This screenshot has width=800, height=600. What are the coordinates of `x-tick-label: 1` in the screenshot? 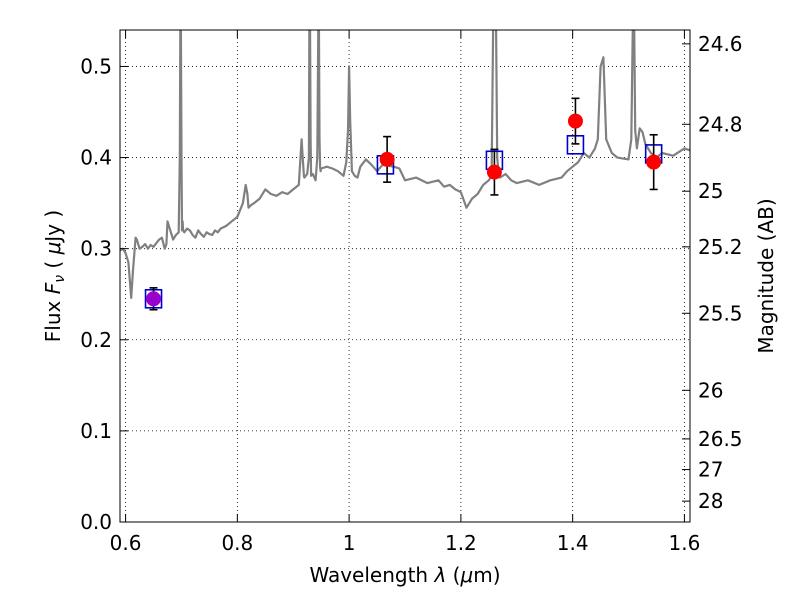 It's located at (349, 543).